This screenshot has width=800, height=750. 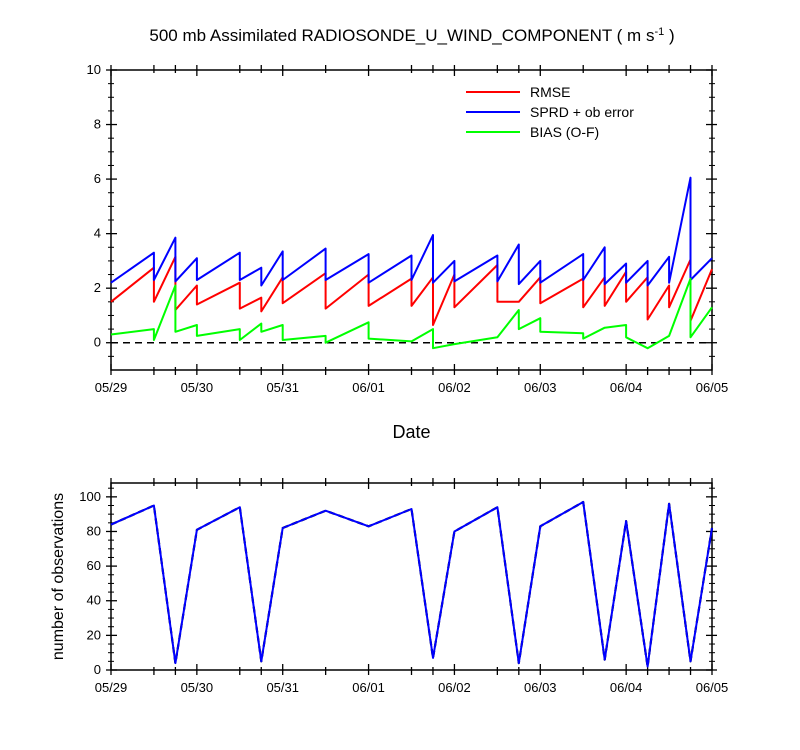 What do you see at coordinates (564, 132) in the screenshot?
I see `legend-label: BIAS (O-F)` at bounding box center [564, 132].